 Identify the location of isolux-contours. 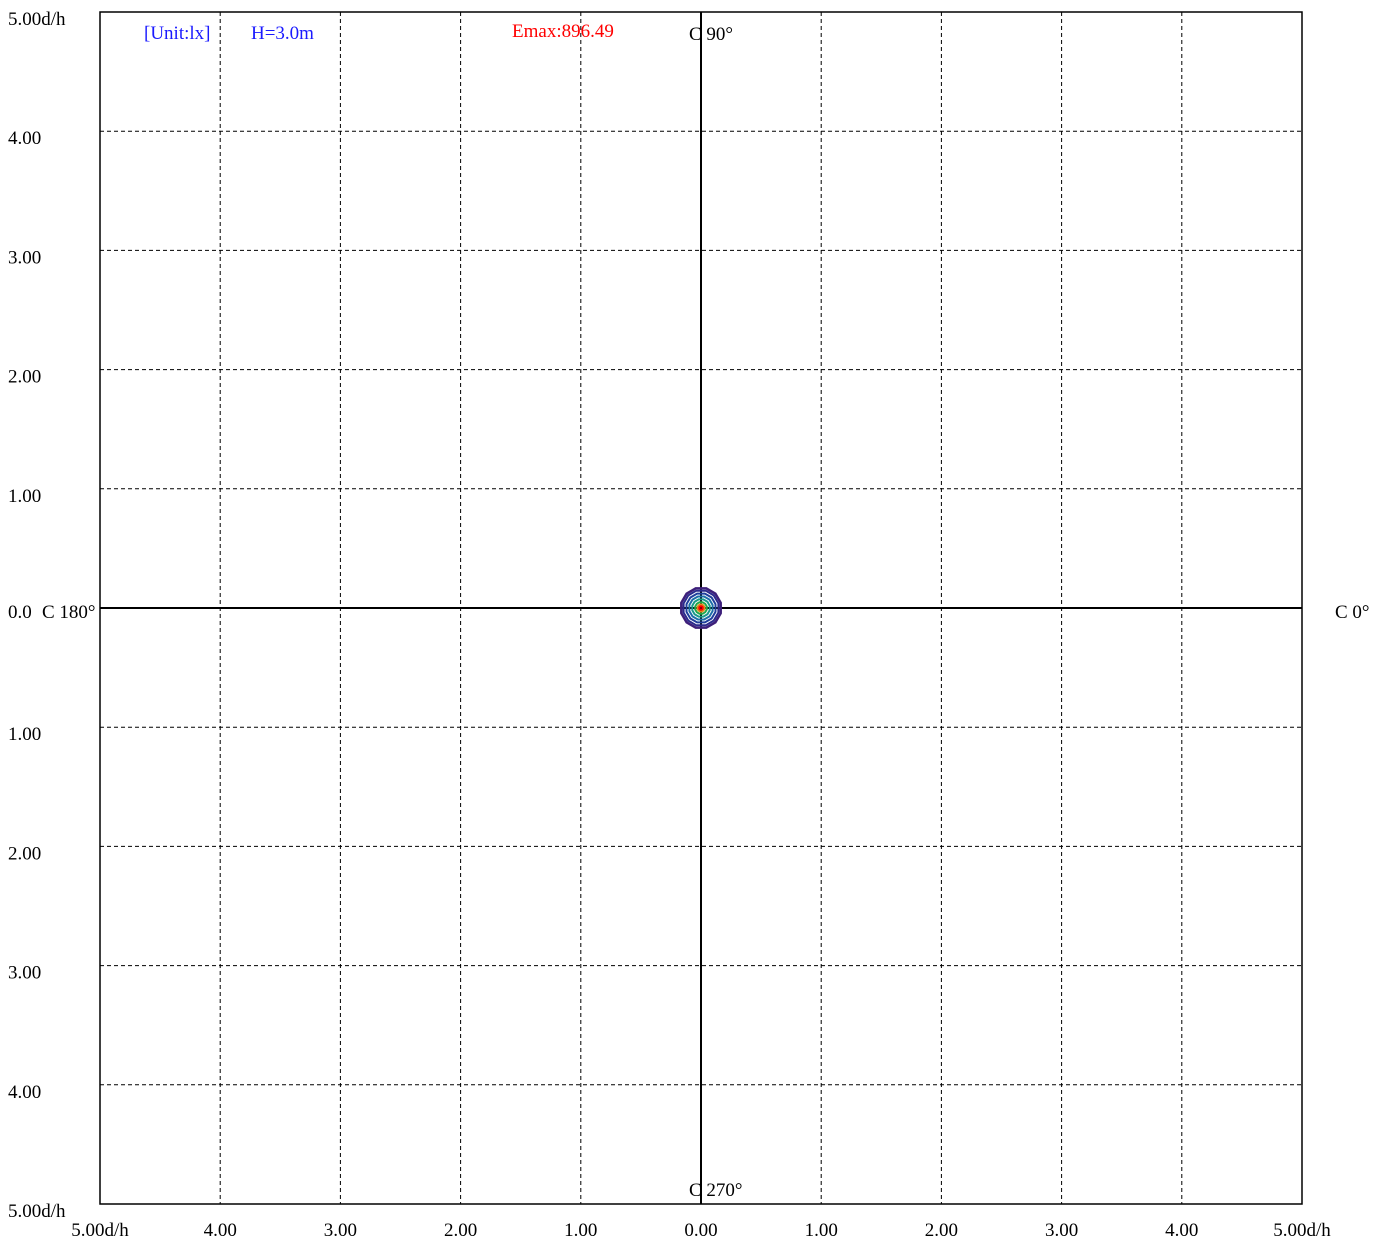
(701, 608).